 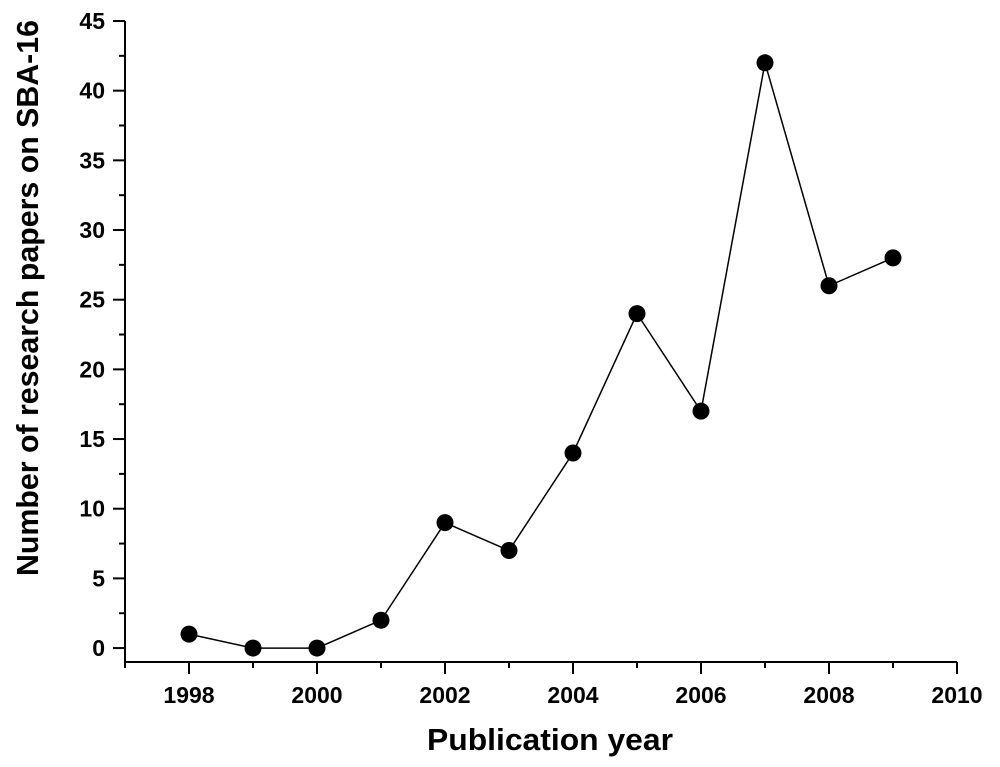 What do you see at coordinates (92, 509) in the screenshot?
I see `y-tick-label: 10` at bounding box center [92, 509].